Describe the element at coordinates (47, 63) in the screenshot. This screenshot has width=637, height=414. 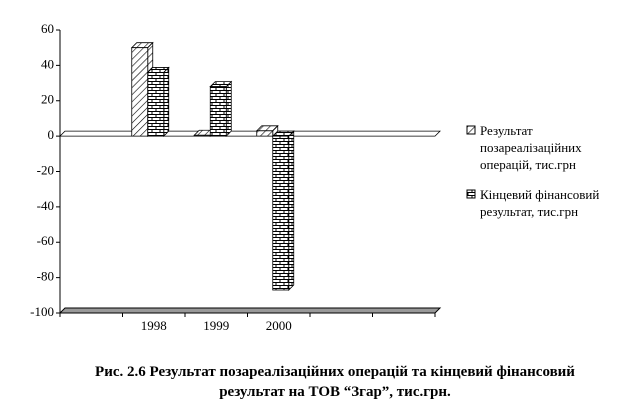
I see `y-tick-label: 40` at that location.